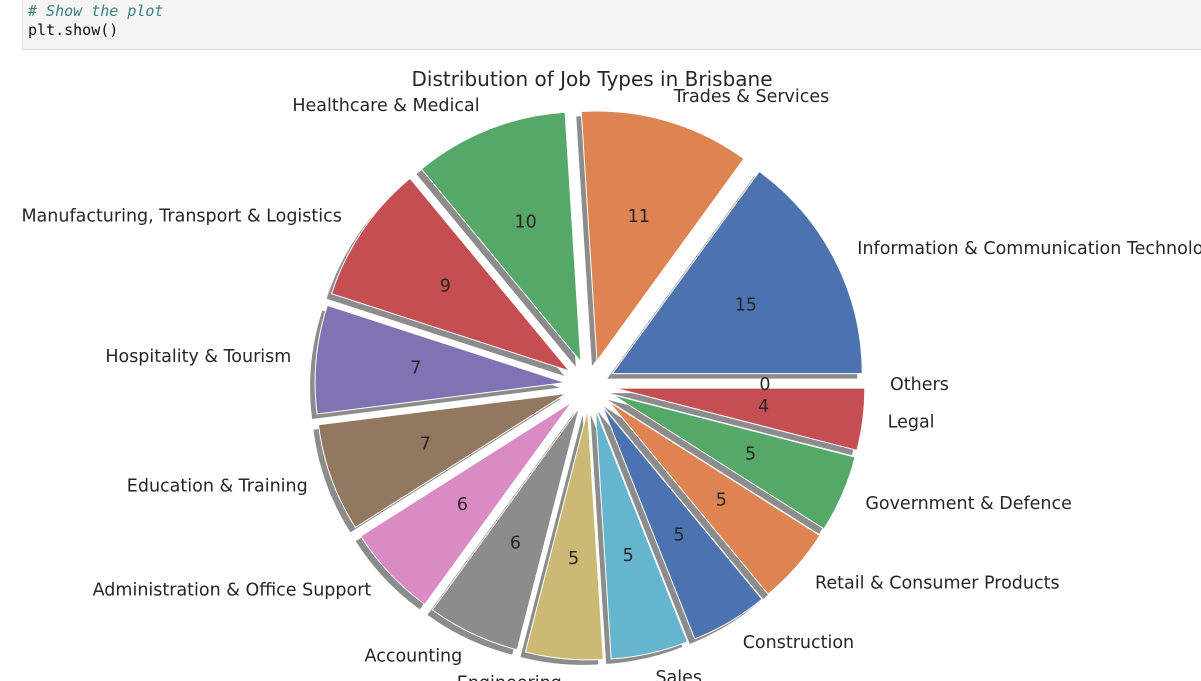 The width and height of the screenshot is (1201, 681). Describe the element at coordinates (591, 79) in the screenshot. I see `chart-title: Distribution of Job Types in Brisbane` at that location.